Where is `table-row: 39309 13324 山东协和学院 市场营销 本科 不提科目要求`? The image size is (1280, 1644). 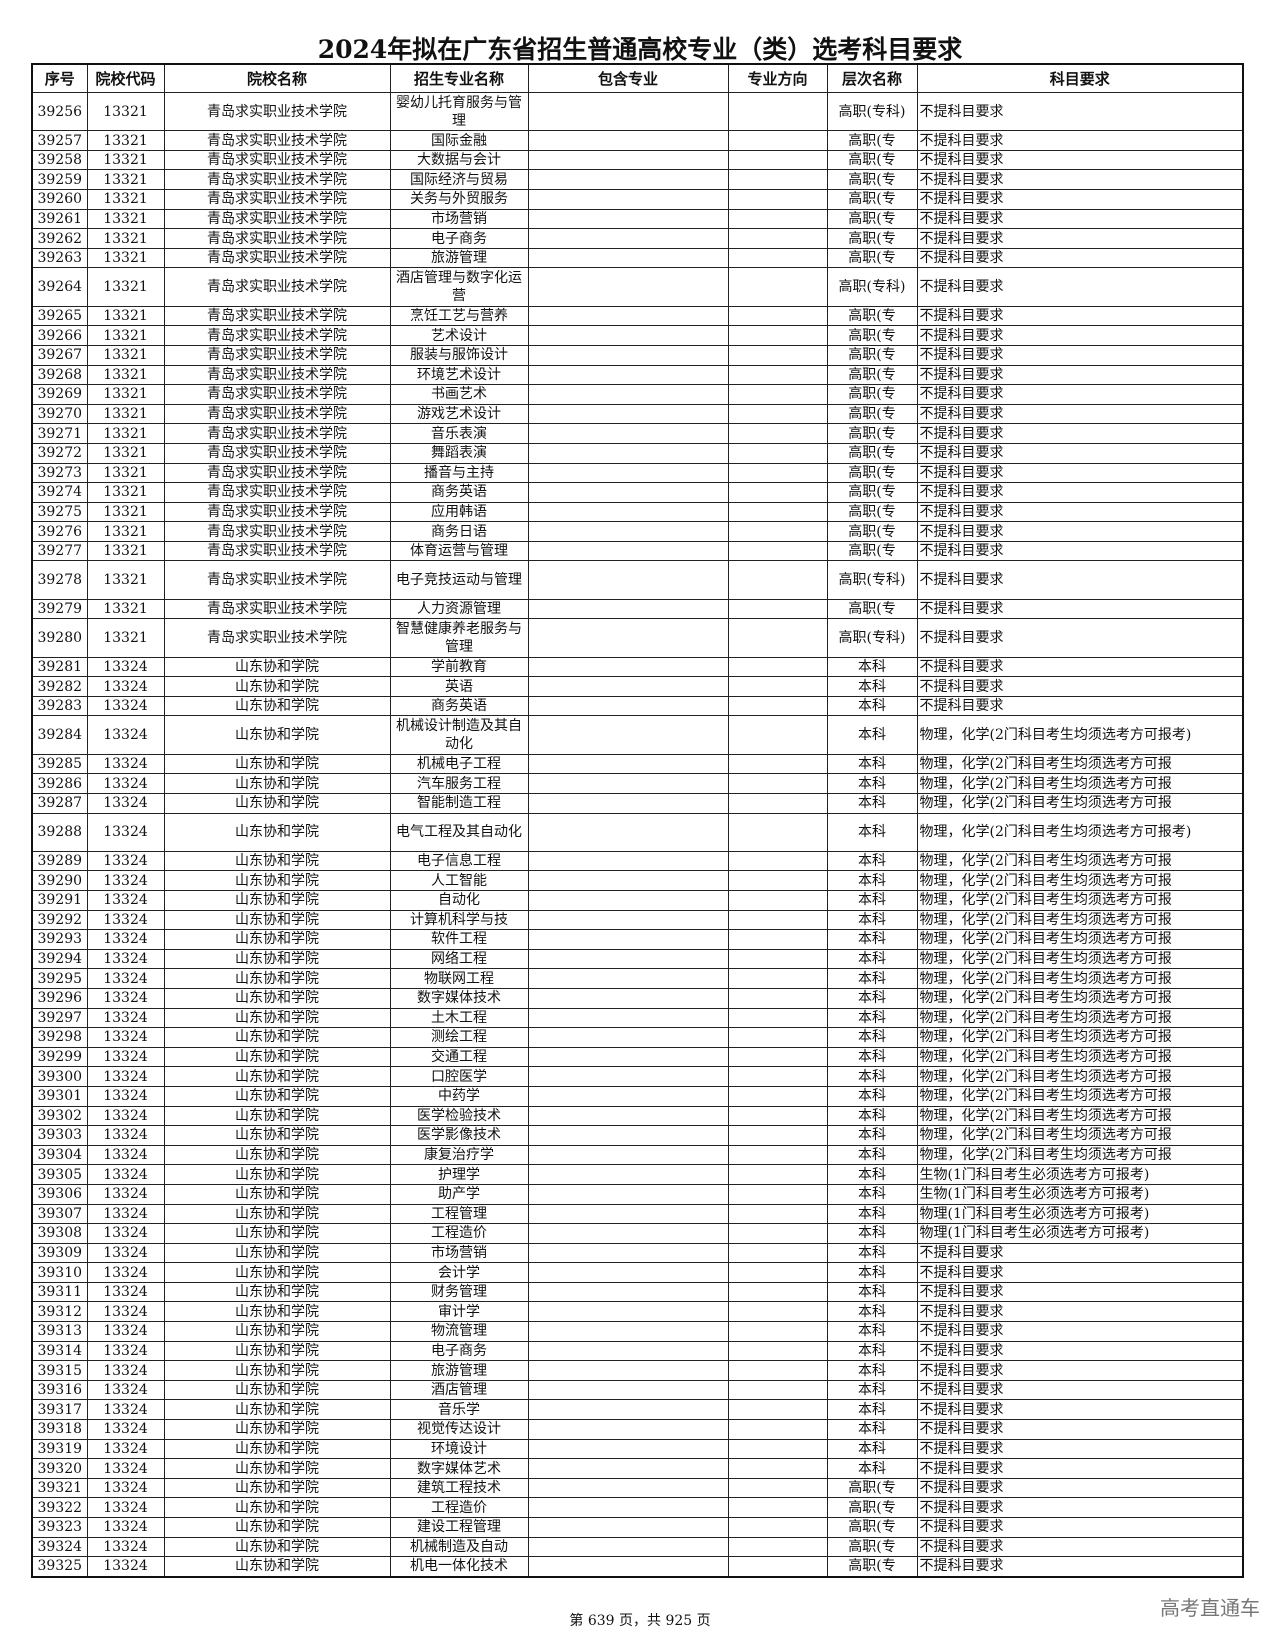 table-row: 39309 13324 山东协和学院 市场营销 本科 不提科目要求 is located at coordinates (637, 1253).